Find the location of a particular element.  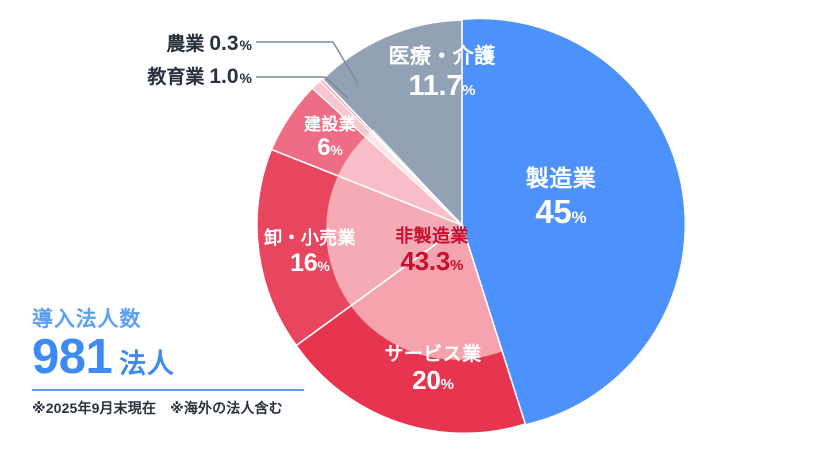

leader-line-agriculture is located at coordinates (307, 63).